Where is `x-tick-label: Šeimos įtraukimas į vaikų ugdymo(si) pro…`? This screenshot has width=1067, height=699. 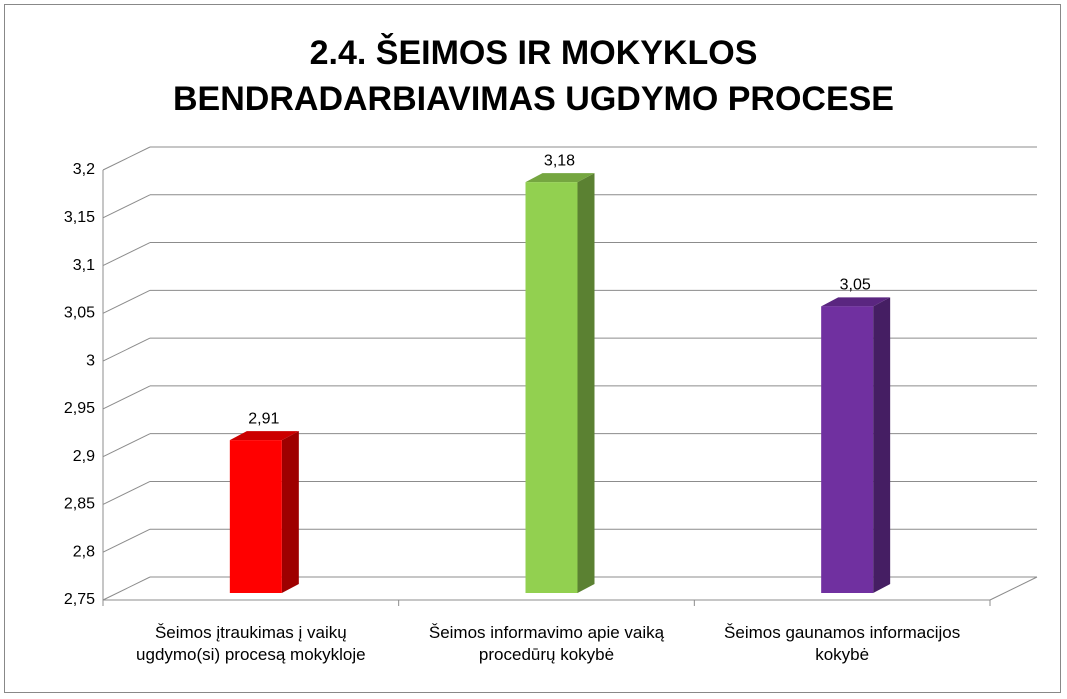 x-tick-label: Šeimos įtraukimas į vaikų ugdymo(si) pro… is located at coordinates (251, 643).